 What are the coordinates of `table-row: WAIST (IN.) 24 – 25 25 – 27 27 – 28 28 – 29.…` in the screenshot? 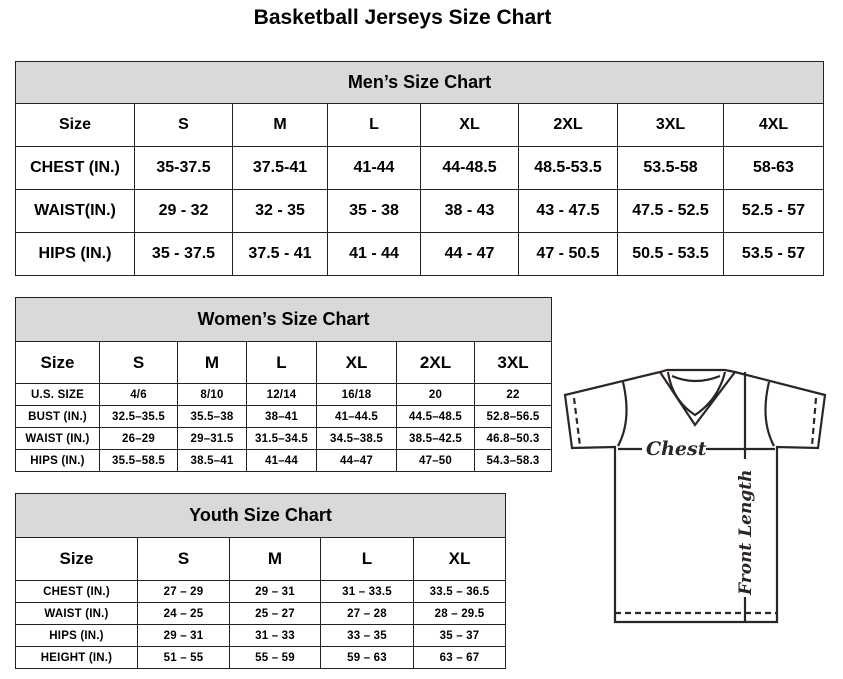 It's located at (261, 613).